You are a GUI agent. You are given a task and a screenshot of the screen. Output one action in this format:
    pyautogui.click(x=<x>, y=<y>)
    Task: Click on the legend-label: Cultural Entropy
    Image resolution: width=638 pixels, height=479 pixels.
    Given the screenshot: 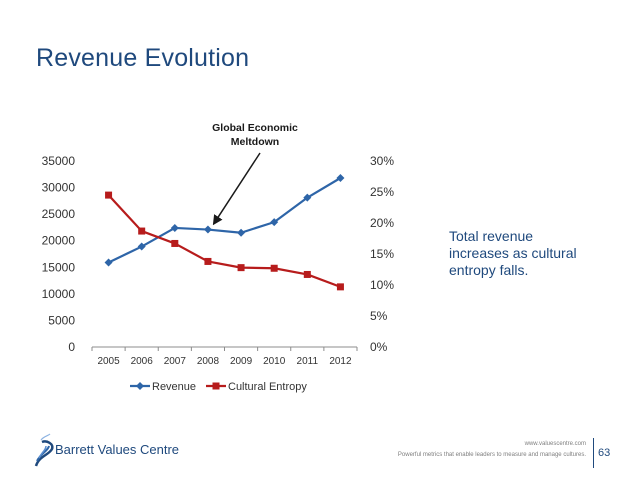 What is the action you would take?
    pyautogui.click(x=267, y=387)
    